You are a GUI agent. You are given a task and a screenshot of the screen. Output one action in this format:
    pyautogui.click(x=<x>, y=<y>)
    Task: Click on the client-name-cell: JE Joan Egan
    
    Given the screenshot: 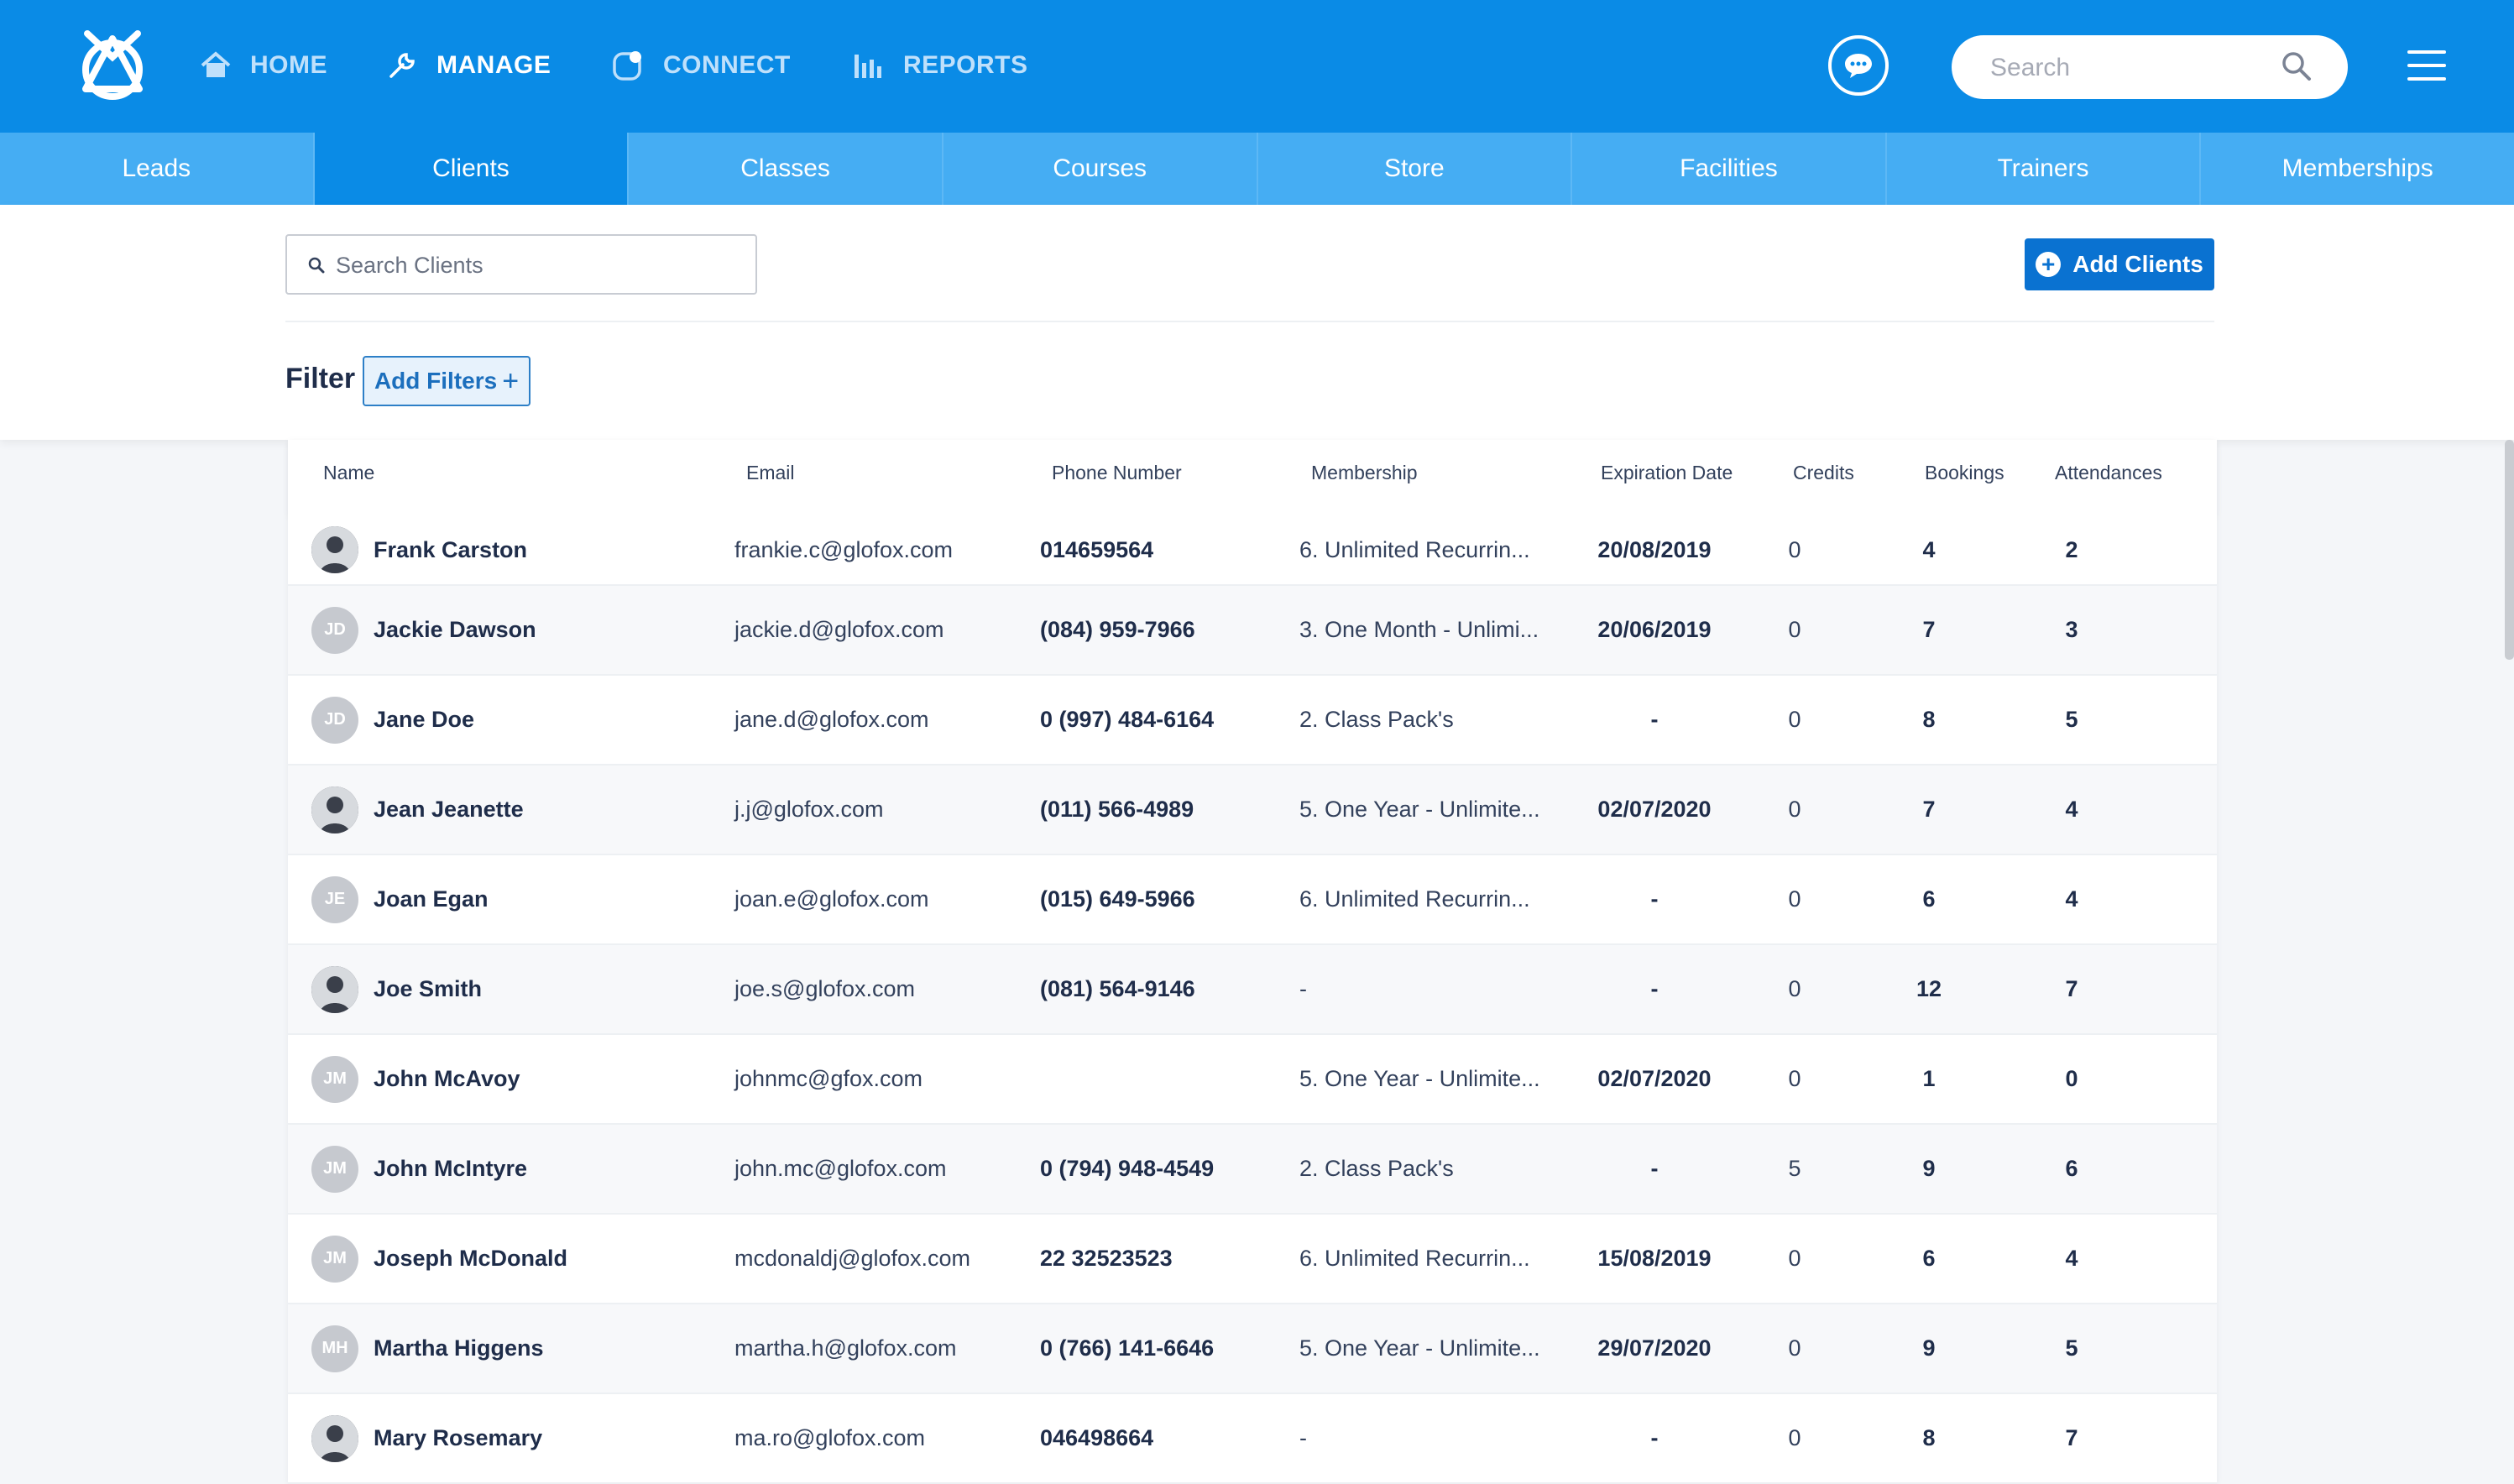 What is the action you would take?
    pyautogui.click(x=512, y=899)
    